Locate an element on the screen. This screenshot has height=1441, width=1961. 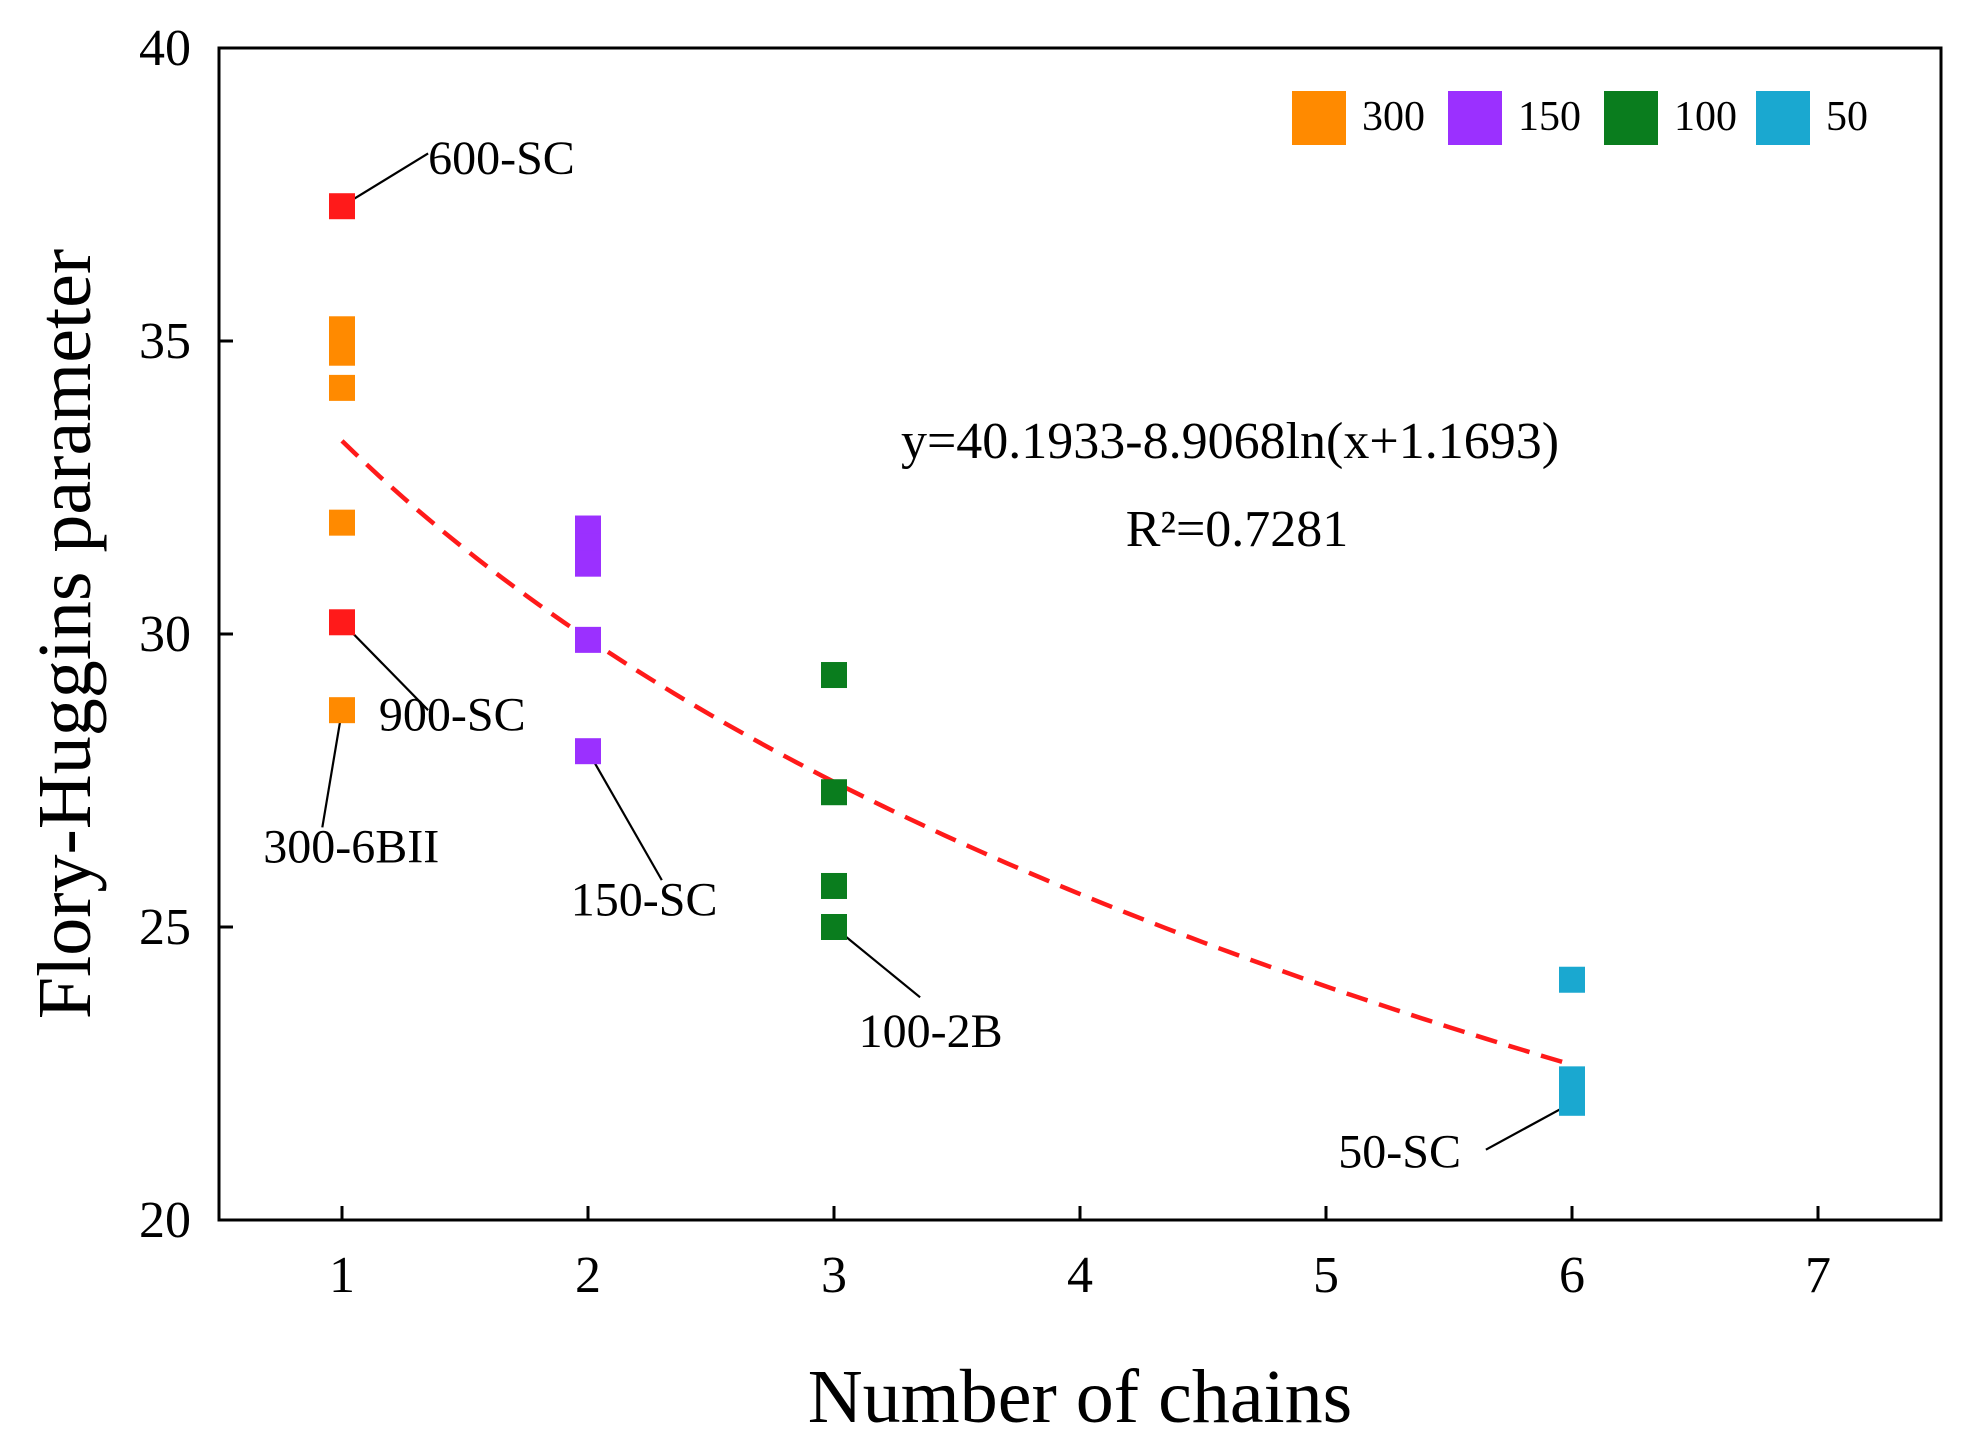
legend-label: 150 is located at coordinates (1549, 117).